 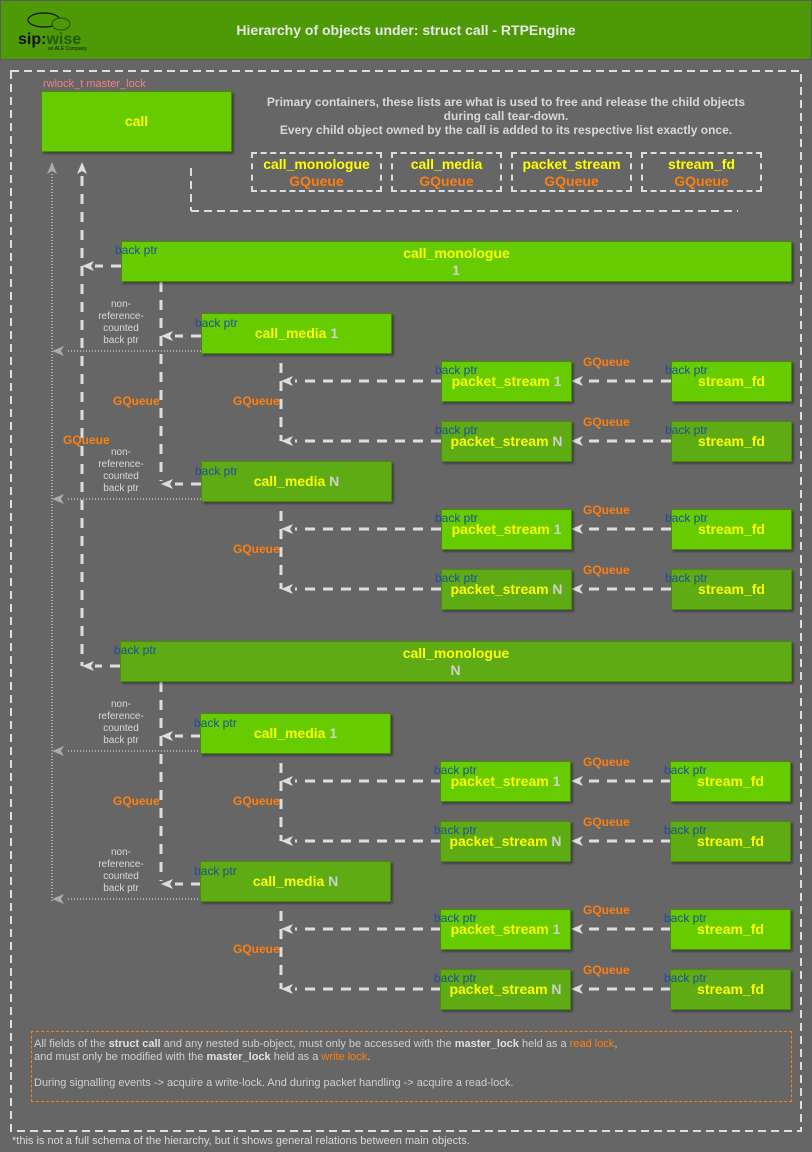 I want to click on container-stream-fd: stream_fd GQueue, so click(x=701, y=172).